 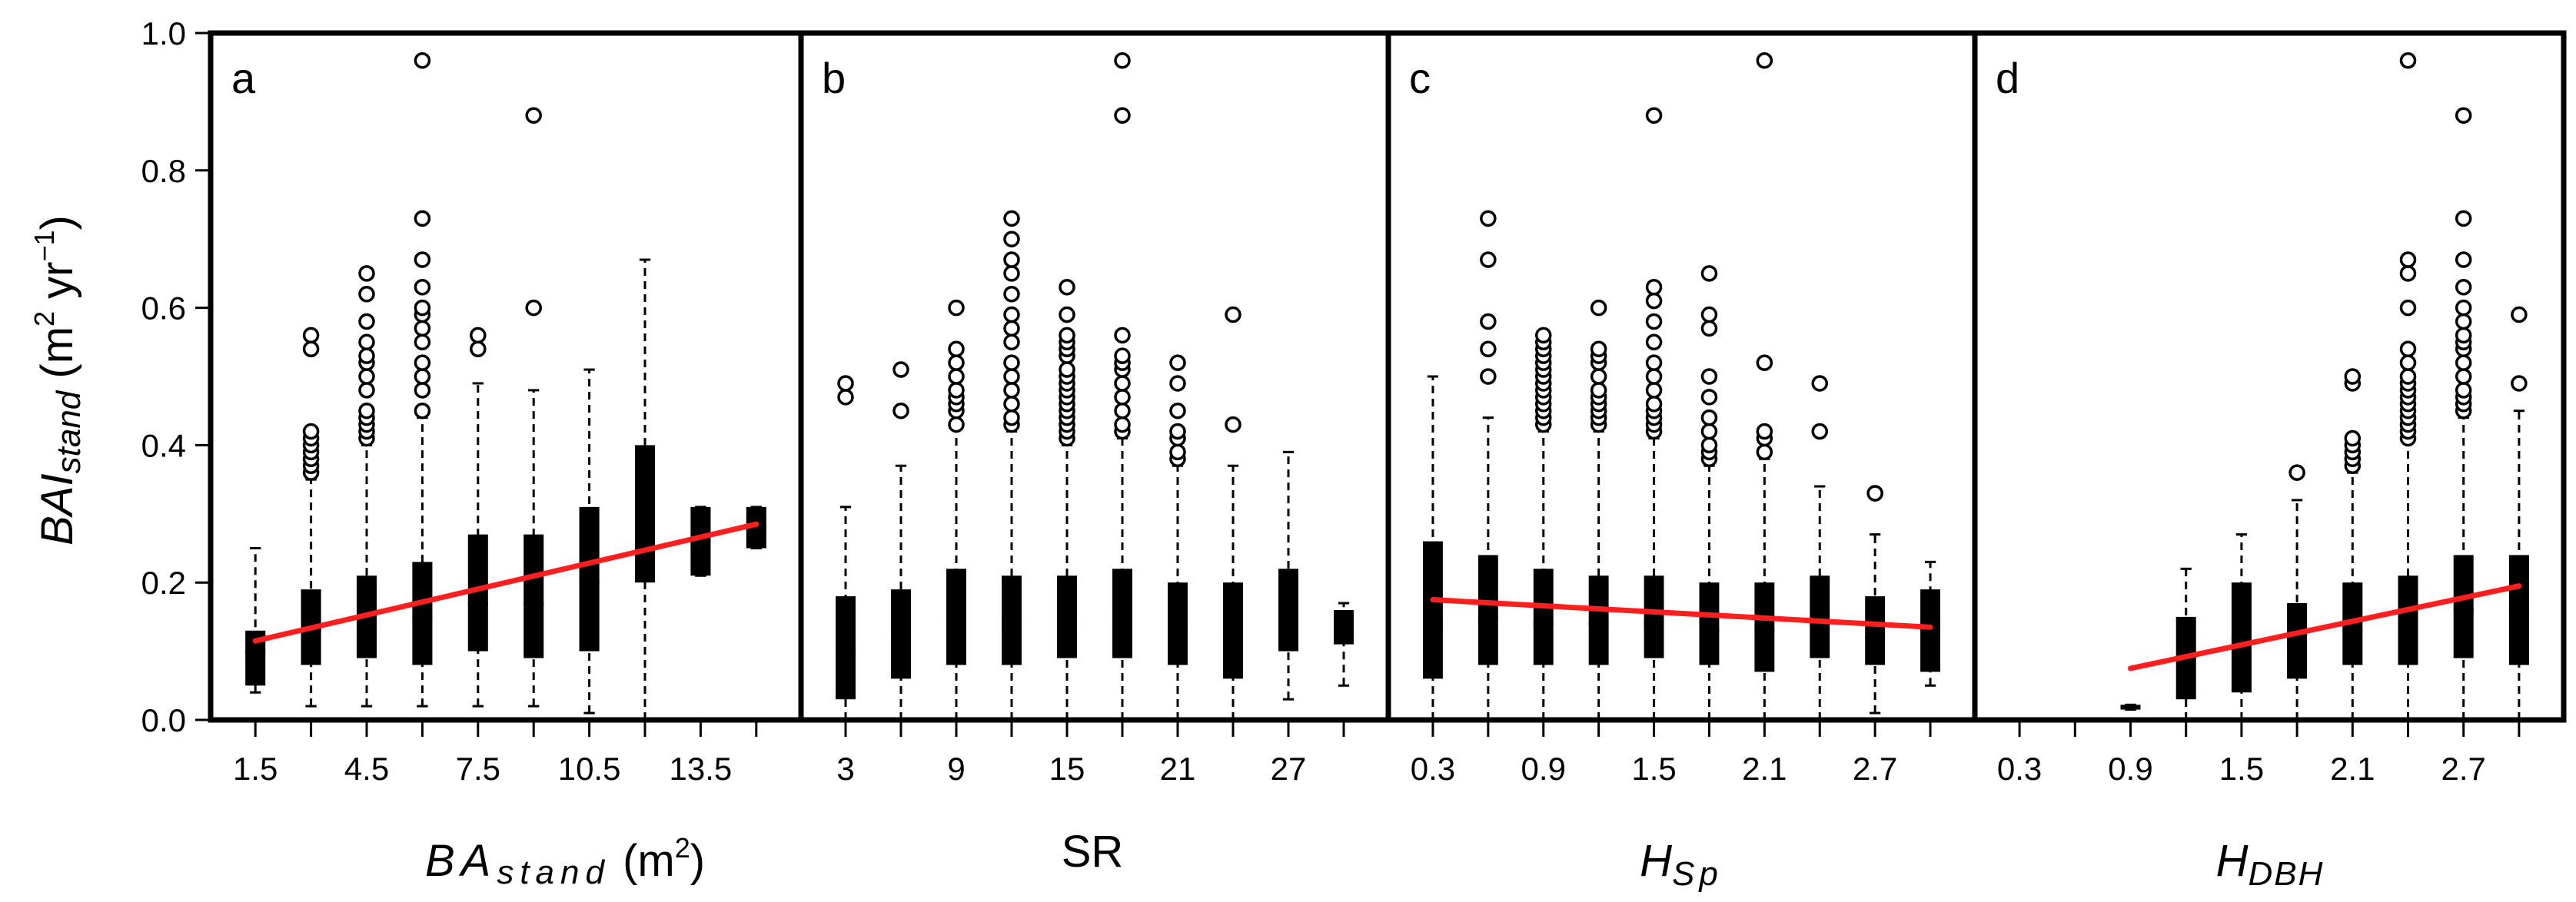 What do you see at coordinates (834, 78) in the screenshot?
I see `panel-letter-b: b` at bounding box center [834, 78].